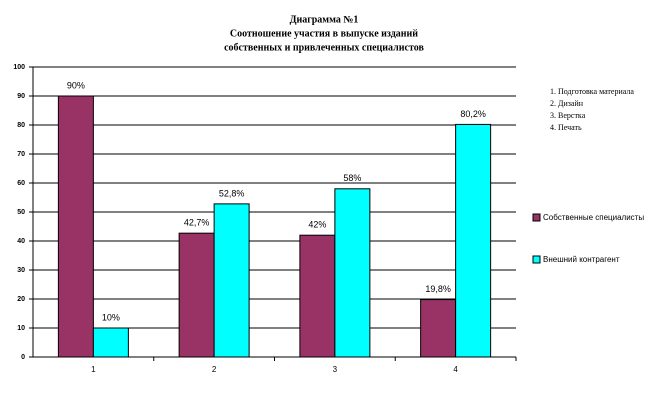  What do you see at coordinates (567, 103) in the screenshot?
I see `annotation: 2. Дизайн` at bounding box center [567, 103].